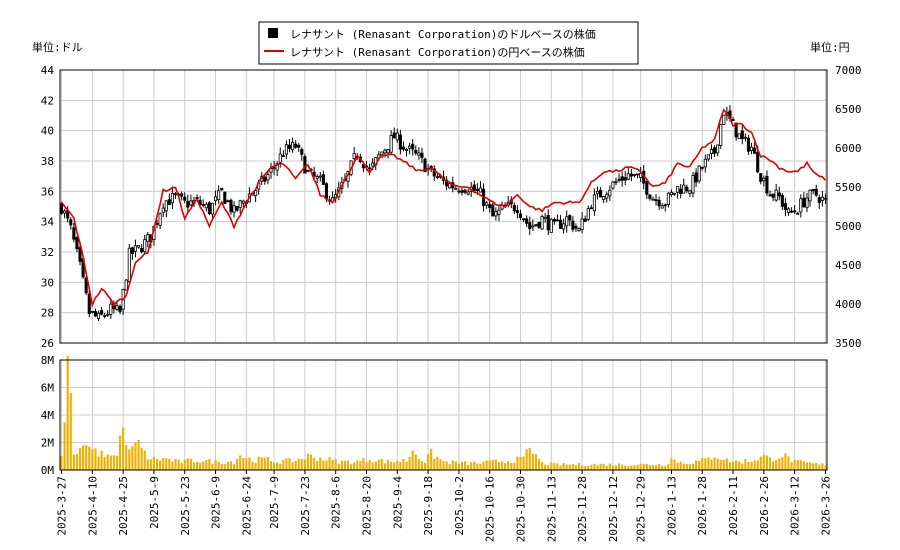 The image size is (900, 550). I want to click on x-tick-label: 2025-4-10, so click(92, 506).